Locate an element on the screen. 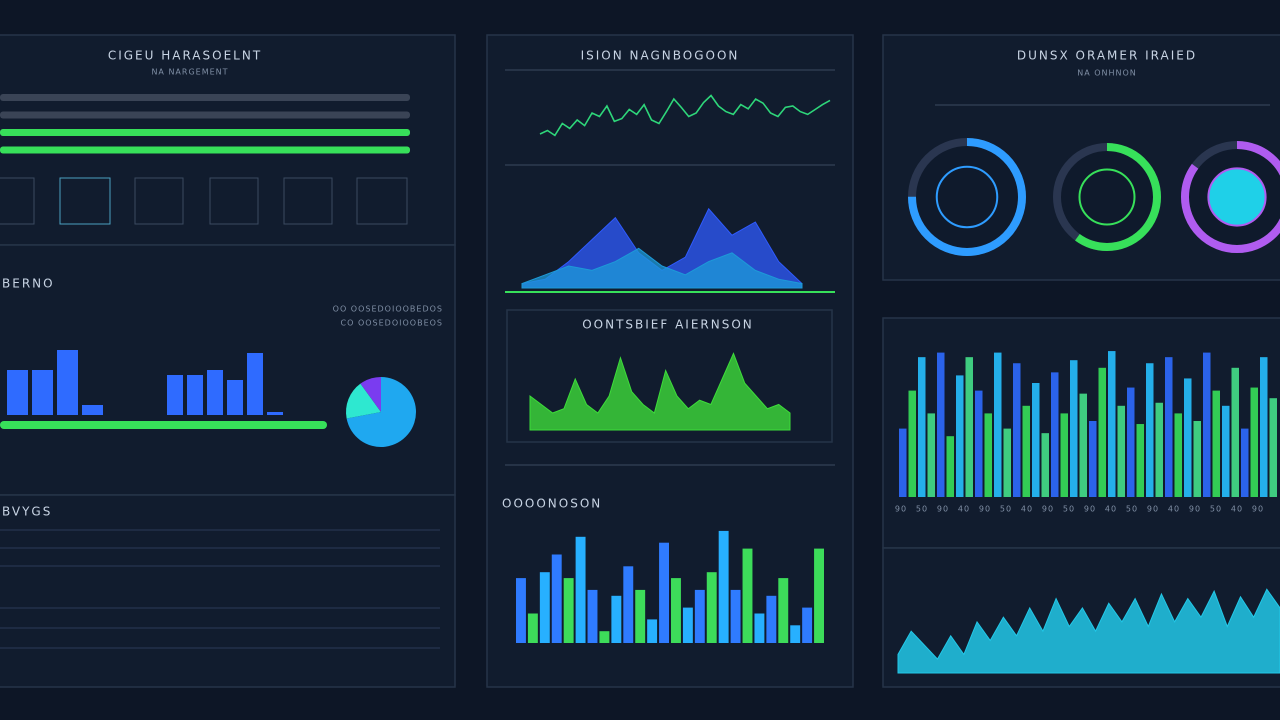  note: CO OOSEDOIOOBEOS is located at coordinates (392, 323).